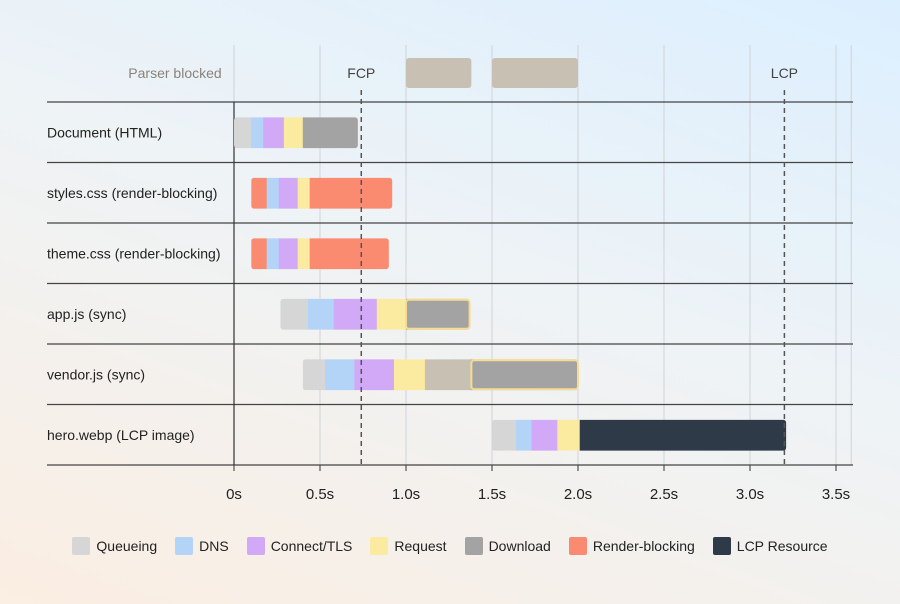  What do you see at coordinates (492, 494) in the screenshot?
I see `x-tick-label: 1.5s` at bounding box center [492, 494].